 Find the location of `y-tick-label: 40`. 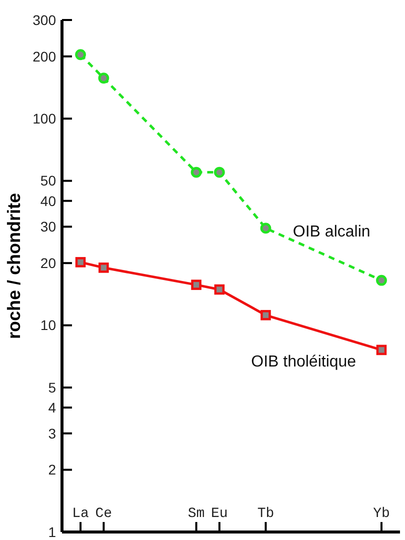

y-tick-label: 40 is located at coordinates (48, 200).